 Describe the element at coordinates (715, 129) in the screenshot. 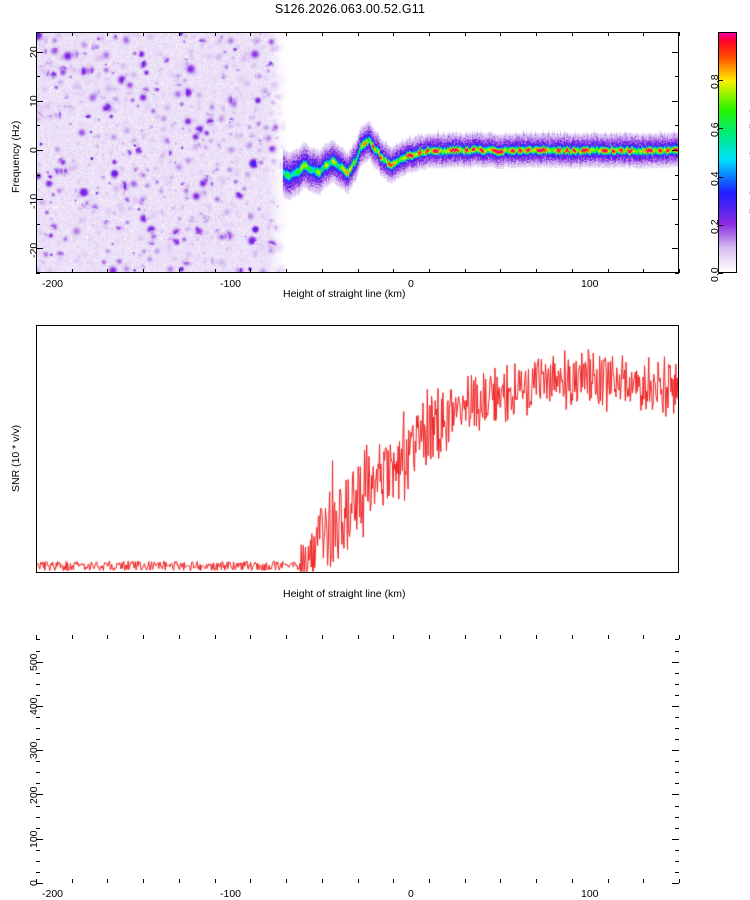

I see `colorbar-tick-label: 0.6` at that location.